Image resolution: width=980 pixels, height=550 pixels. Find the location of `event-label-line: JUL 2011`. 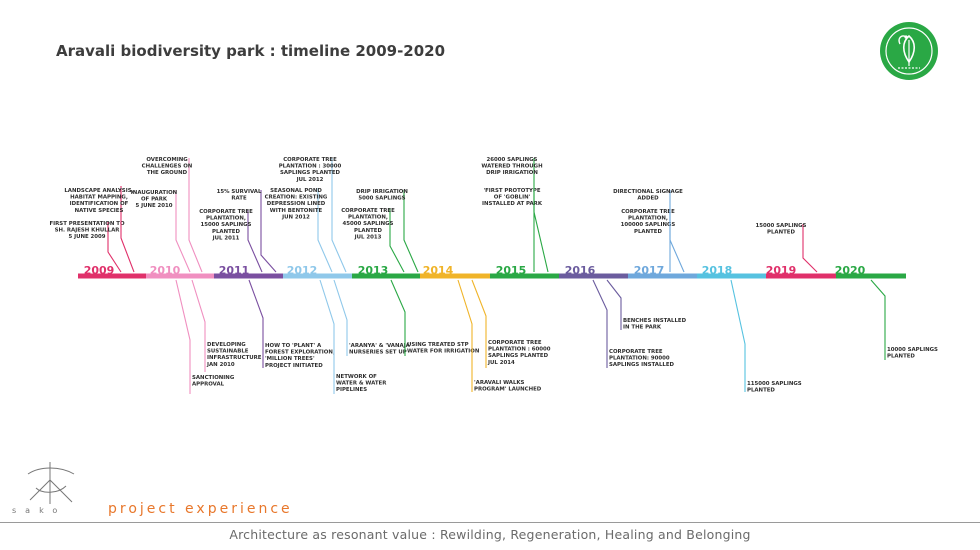

event-label-line: JUL 2011 is located at coordinates (226, 238).